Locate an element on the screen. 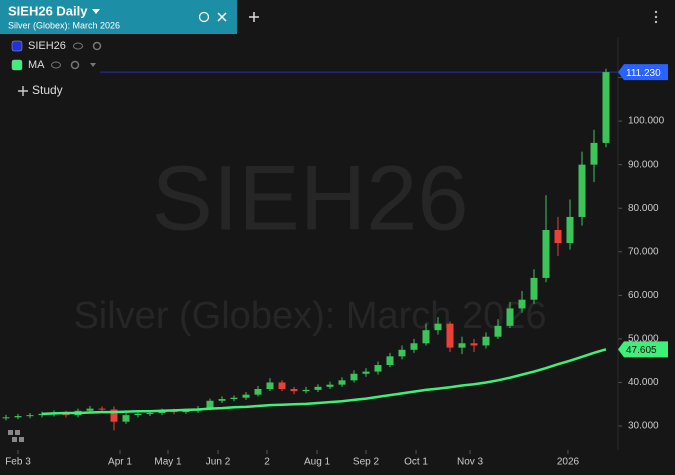  watermark-description: Silver (Globex): March 2026 is located at coordinates (309, 316).